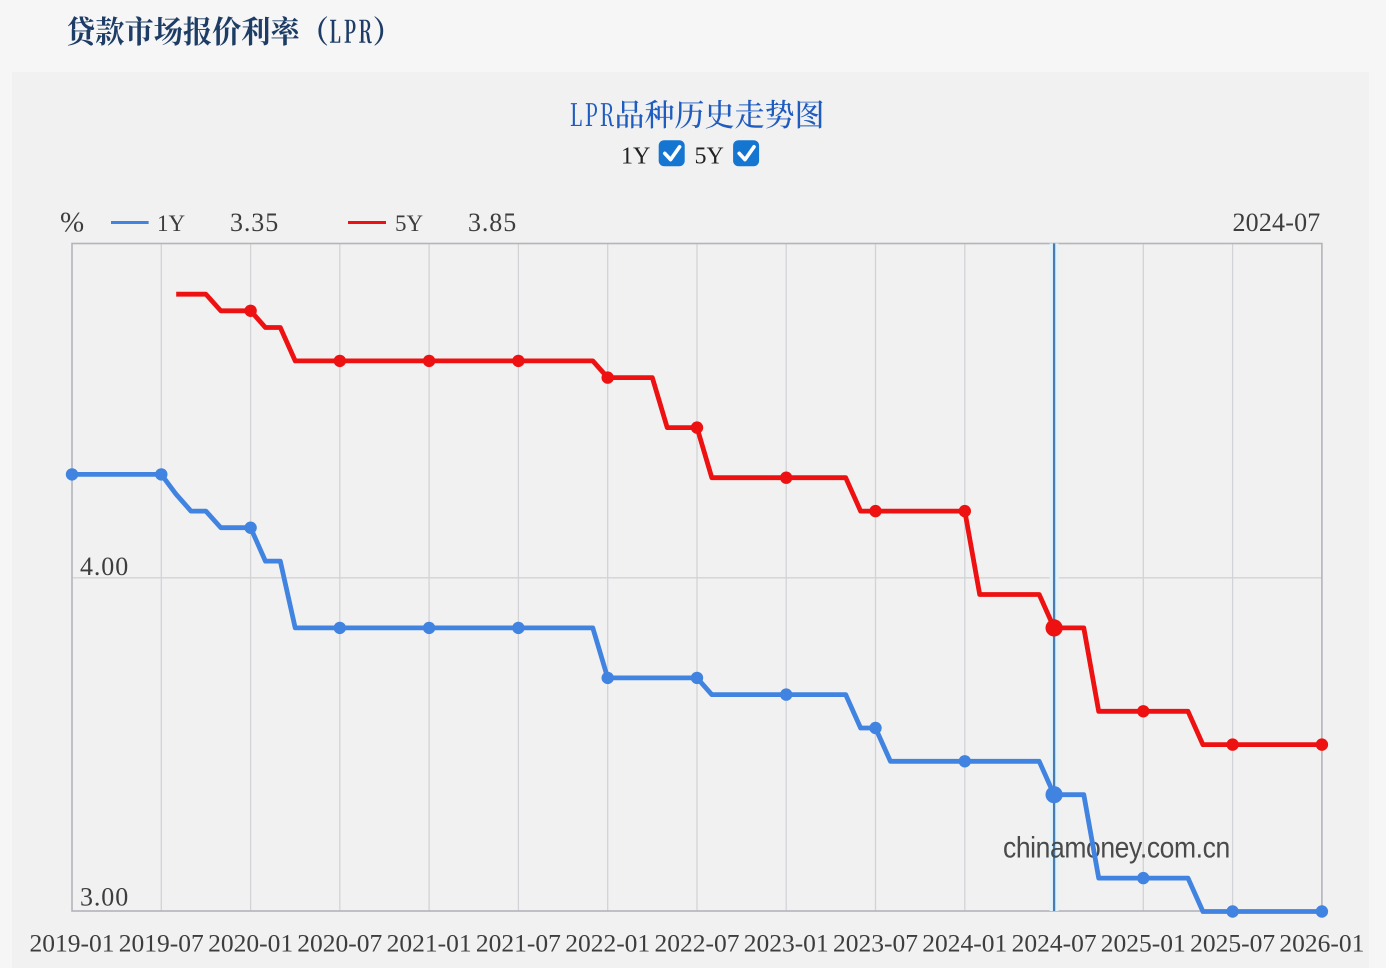 The image size is (1386, 968). I want to click on svg-text: 3.00, so click(104, 897).